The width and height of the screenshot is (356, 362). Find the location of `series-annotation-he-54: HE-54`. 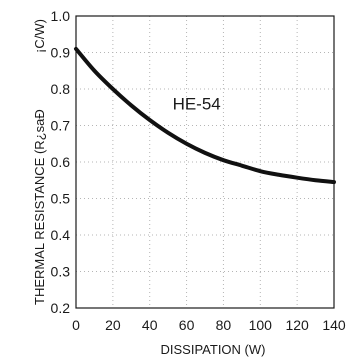

series-annotation-he-54: HE-54 is located at coordinates (197, 104).